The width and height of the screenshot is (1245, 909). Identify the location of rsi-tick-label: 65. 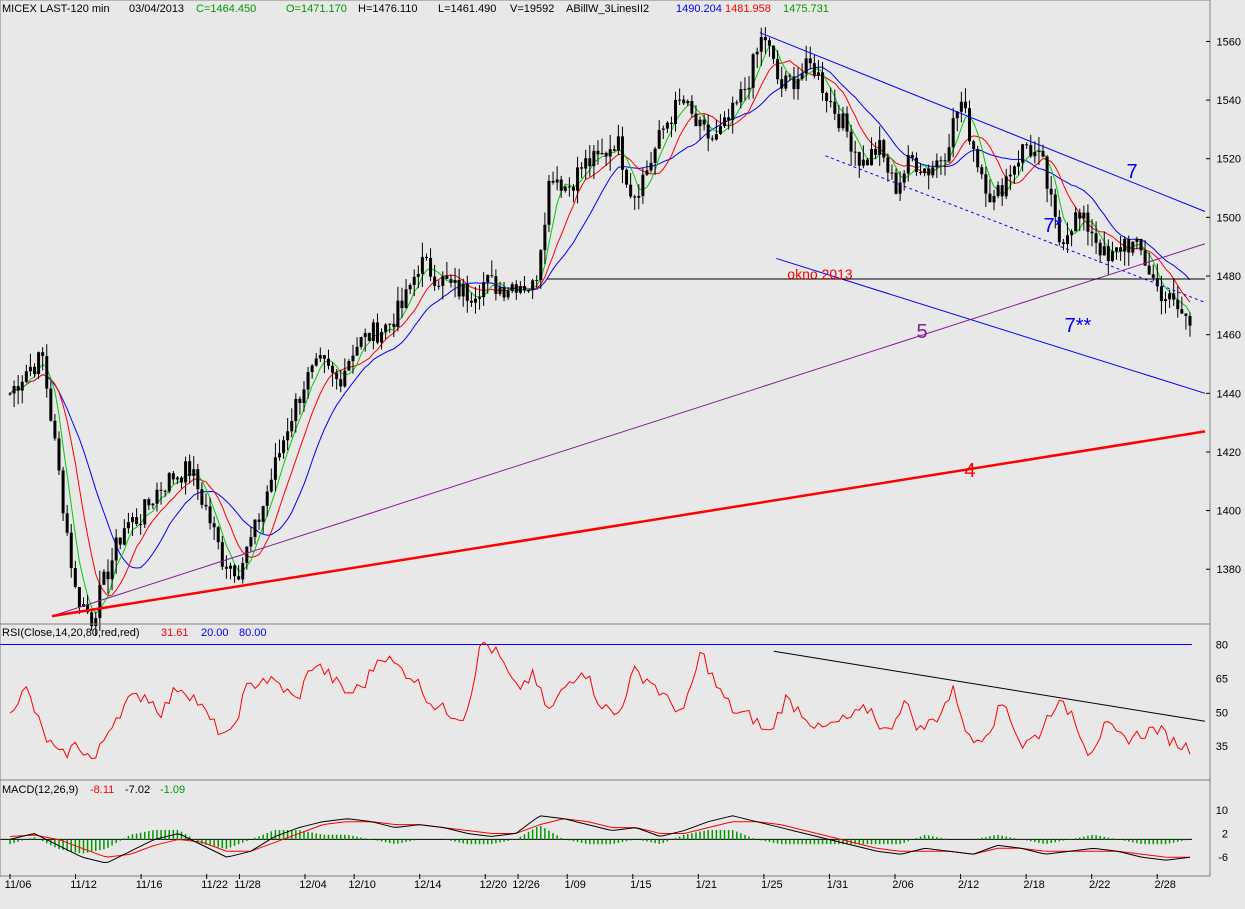
(1222, 679).